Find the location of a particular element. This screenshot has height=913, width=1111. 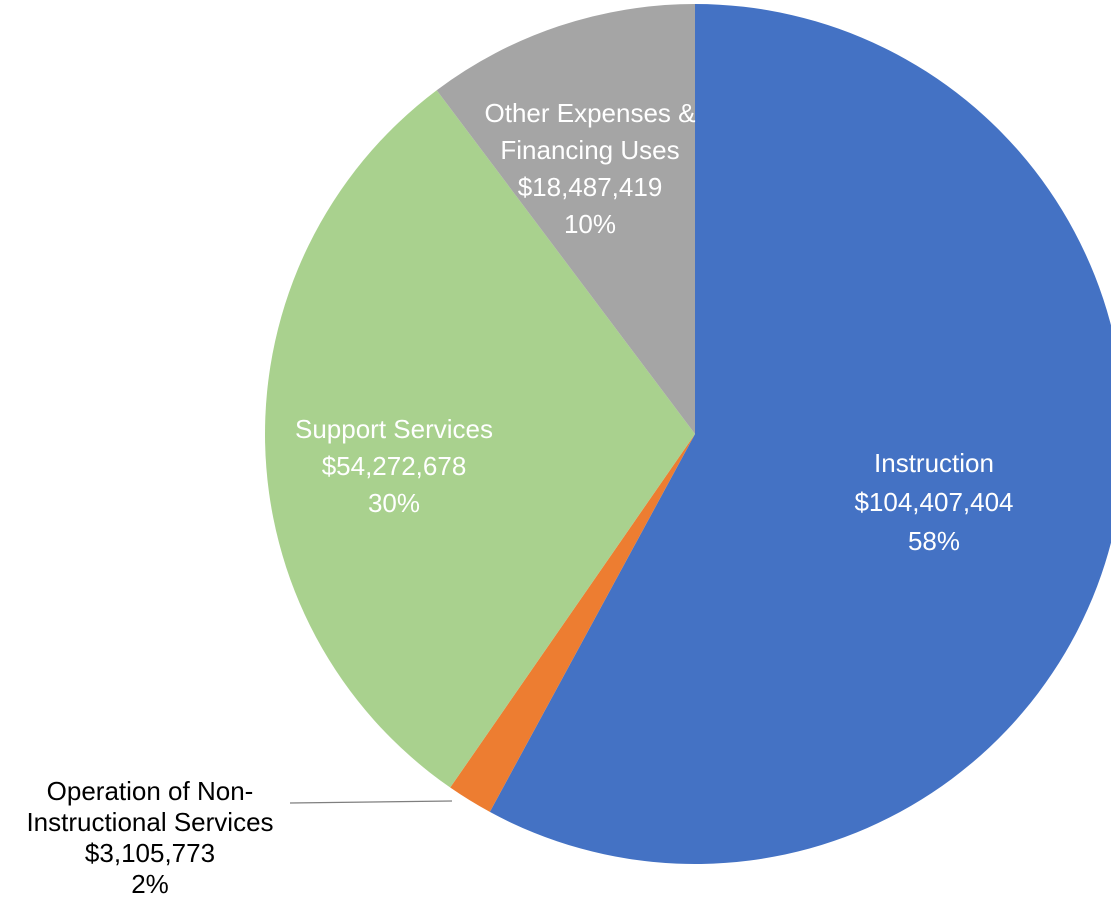

slice-label-instruction: Instruction $104,407,404 58% is located at coordinates (933, 502).